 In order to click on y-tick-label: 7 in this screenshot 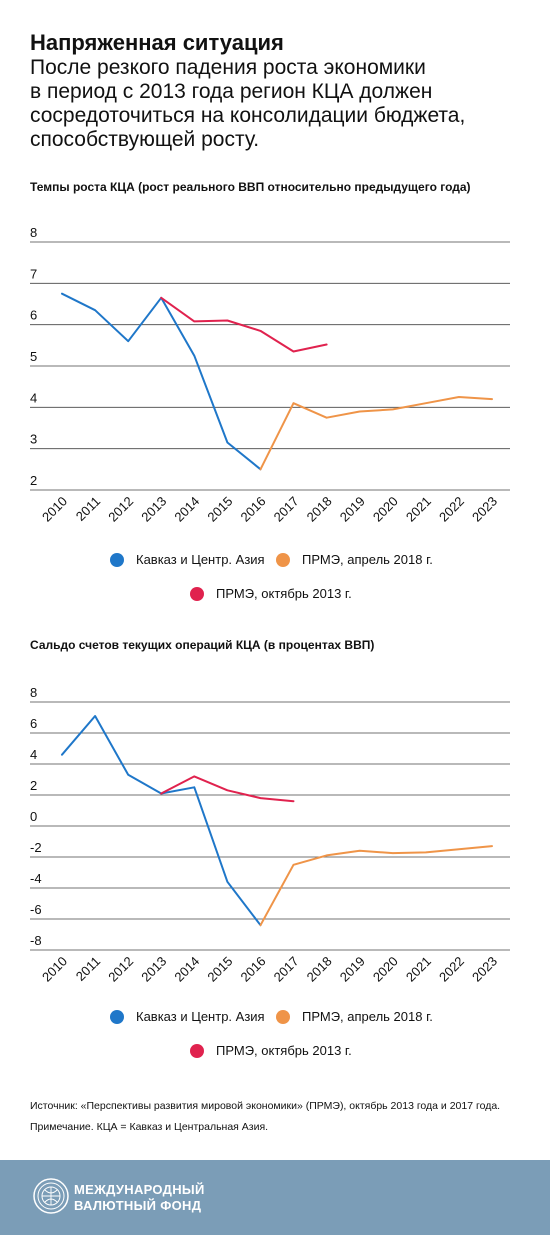, I will do `click(33, 273)`.